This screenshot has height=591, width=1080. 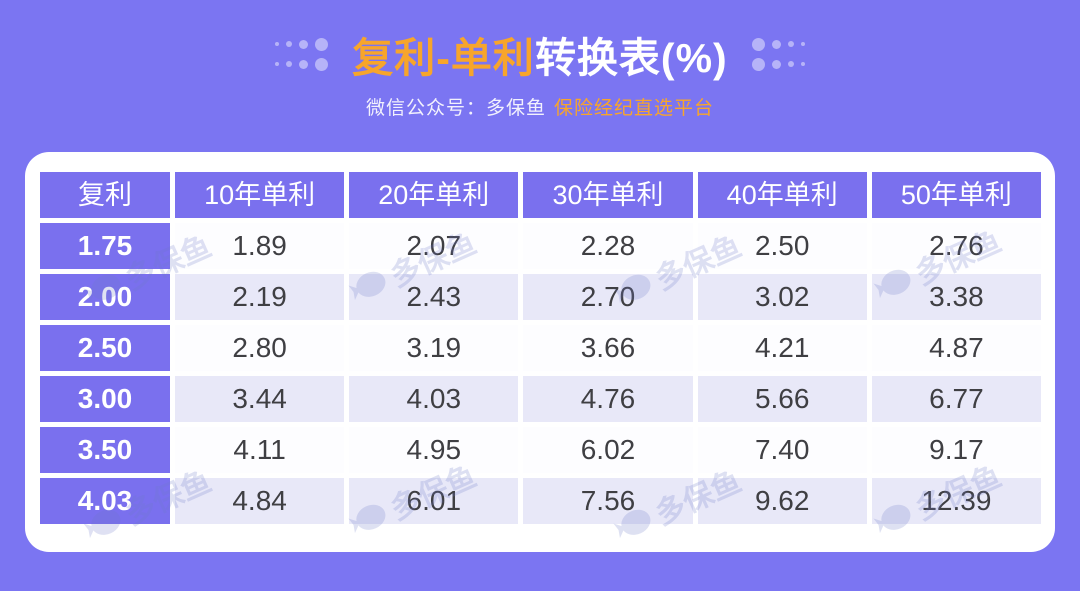 I want to click on value-cell: 6.77, so click(x=956, y=399).